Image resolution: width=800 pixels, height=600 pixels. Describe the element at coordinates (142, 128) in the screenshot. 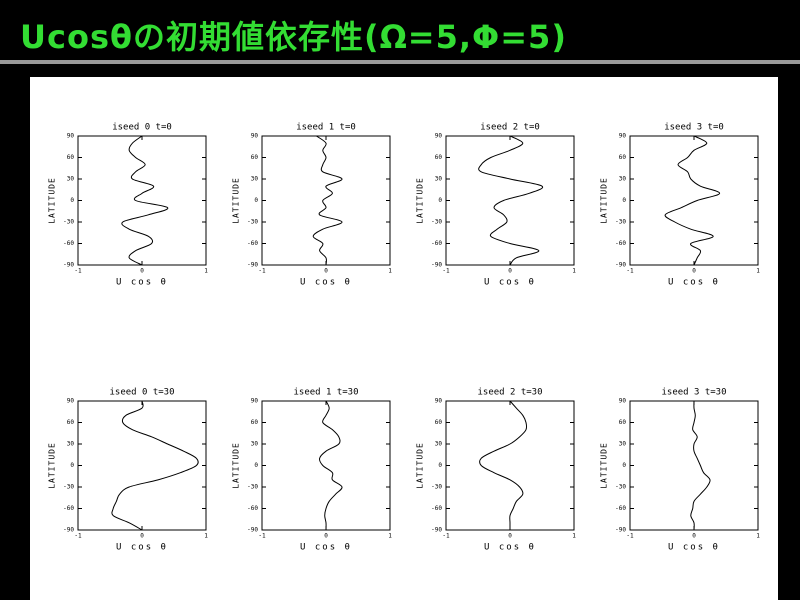

I see `chart-title: iseed 0 t=0` at that location.